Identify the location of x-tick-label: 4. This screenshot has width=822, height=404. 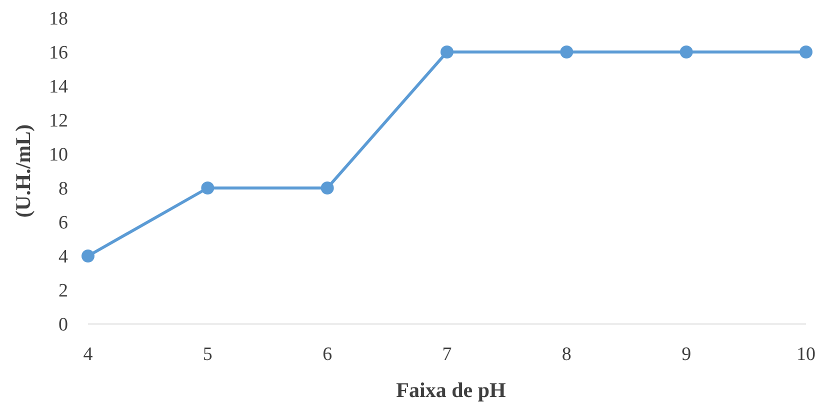
(88, 354).